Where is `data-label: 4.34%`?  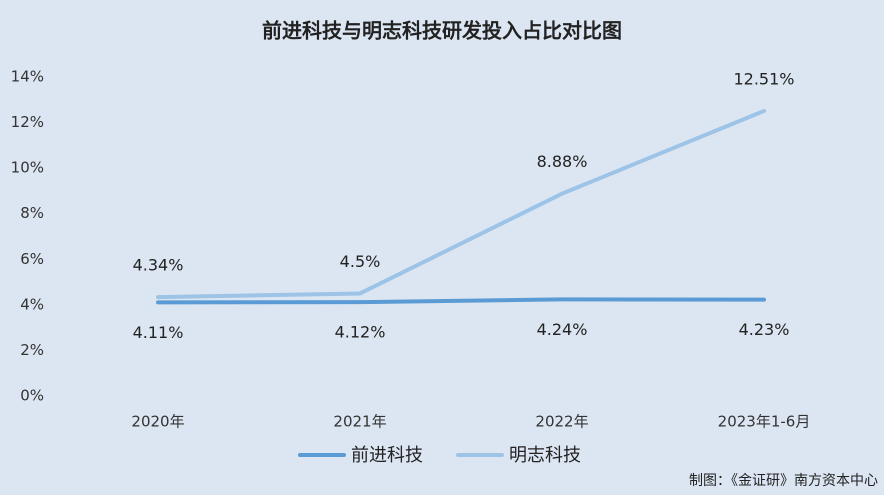
data-label: 4.34% is located at coordinates (158, 265).